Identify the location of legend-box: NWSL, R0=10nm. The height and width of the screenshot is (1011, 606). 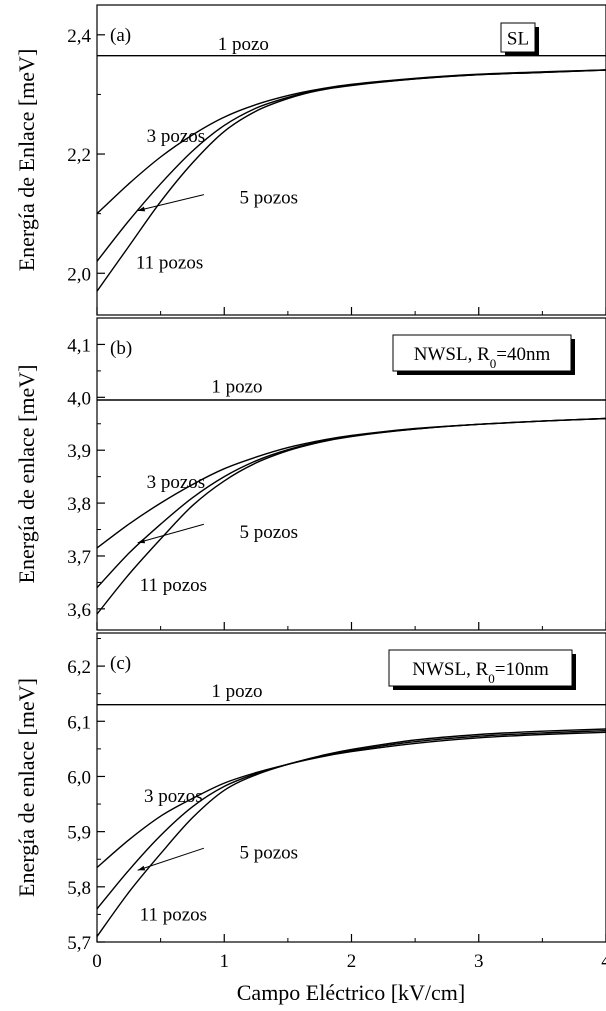
(482, 669).